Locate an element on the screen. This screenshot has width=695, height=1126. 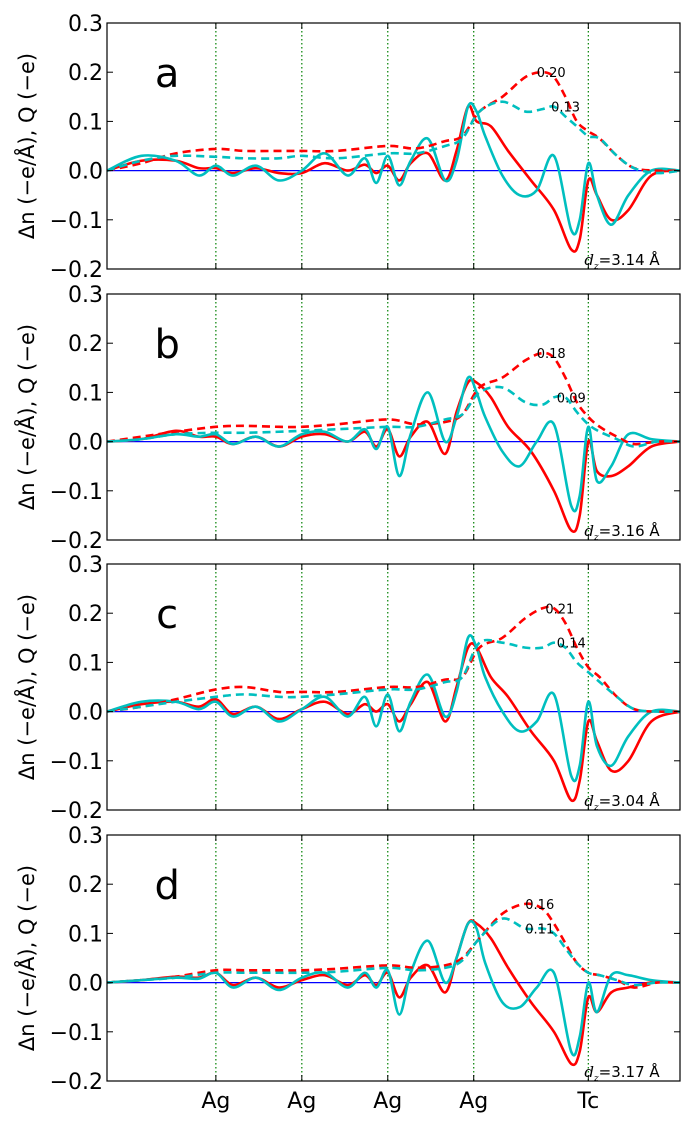
dz-label: dz=3.14 Å is located at coordinates (622, 261).